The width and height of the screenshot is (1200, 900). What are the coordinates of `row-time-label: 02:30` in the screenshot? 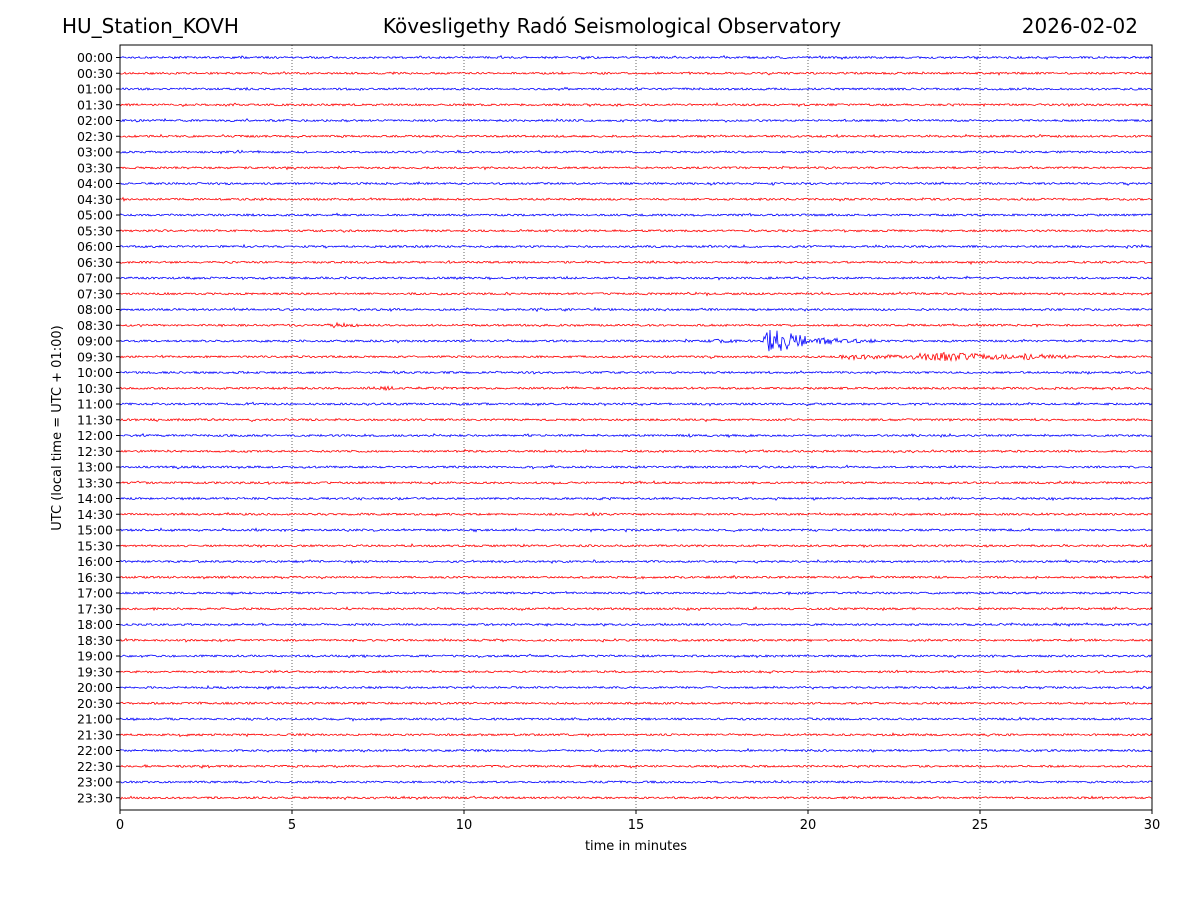 It's located at (95, 136).